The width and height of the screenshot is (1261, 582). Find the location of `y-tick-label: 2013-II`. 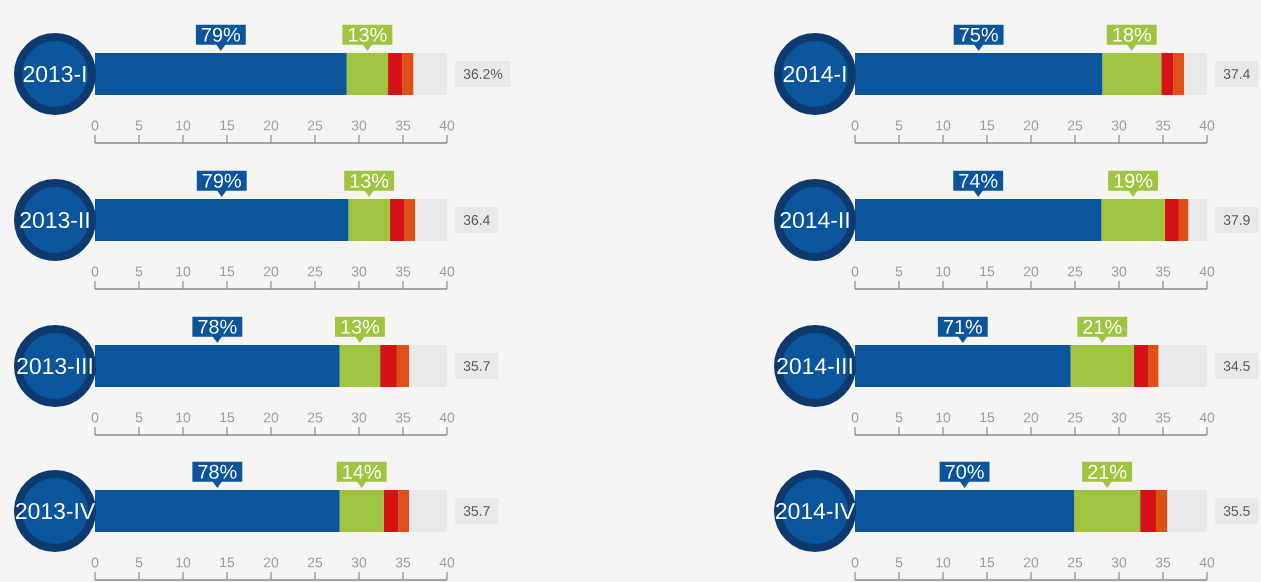

y-tick-label: 2013-II is located at coordinates (54, 220).